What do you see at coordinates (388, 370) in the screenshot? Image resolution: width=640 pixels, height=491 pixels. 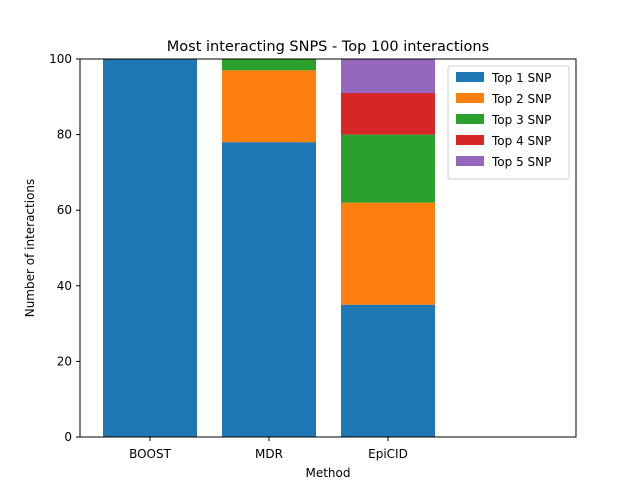 I see `bar-epicid-top-1-snp` at bounding box center [388, 370].